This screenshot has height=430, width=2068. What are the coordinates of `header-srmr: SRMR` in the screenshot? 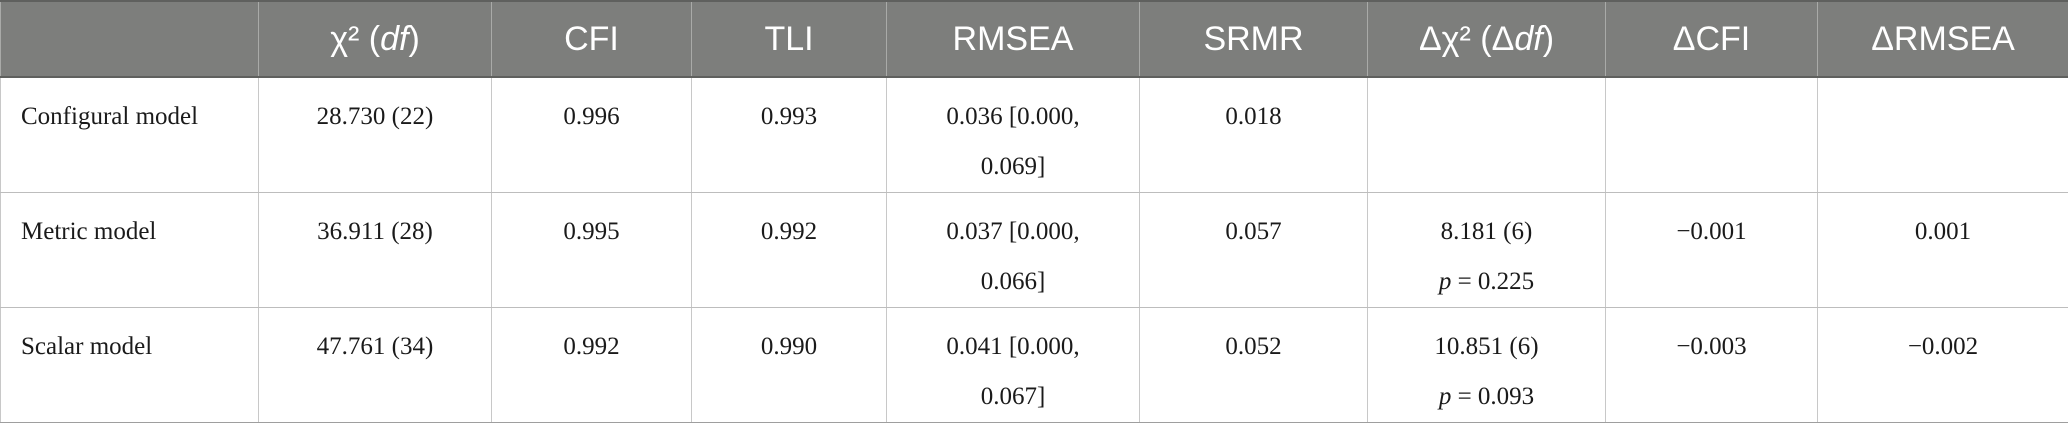 It's located at (1253, 39).